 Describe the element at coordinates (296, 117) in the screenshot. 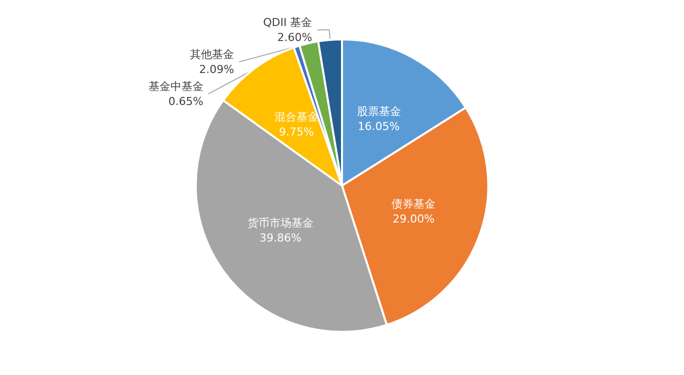

I see `slice-label: 混合基金` at that location.